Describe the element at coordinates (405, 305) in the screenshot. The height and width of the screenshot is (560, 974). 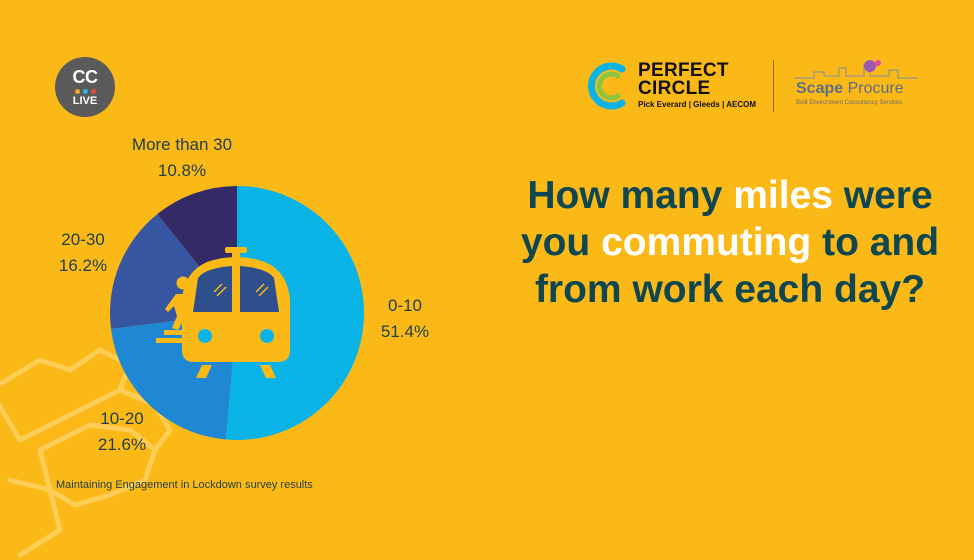
I see `slice-label: 0-10` at that location.